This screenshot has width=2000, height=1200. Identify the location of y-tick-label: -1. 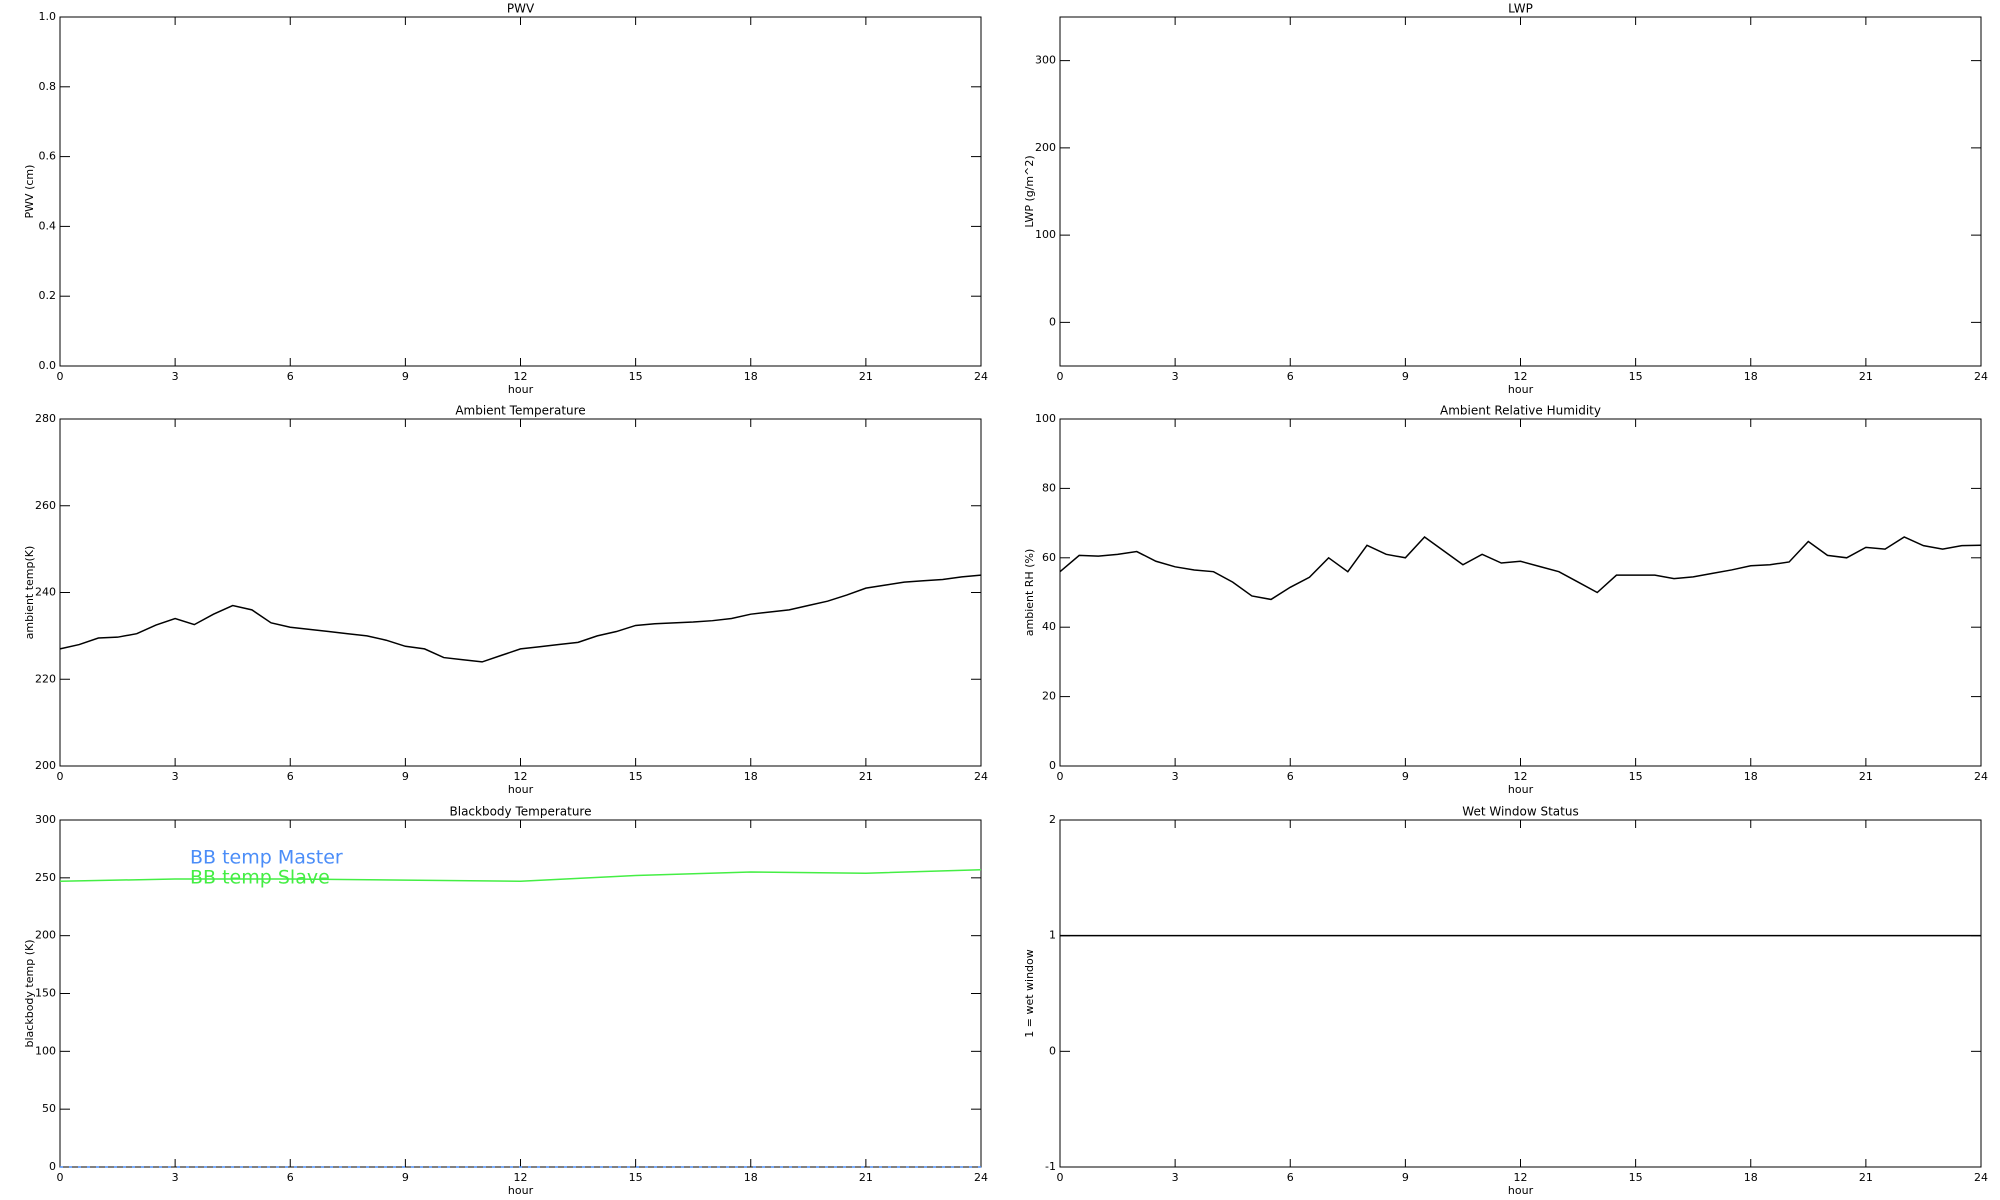
(1050, 1166).